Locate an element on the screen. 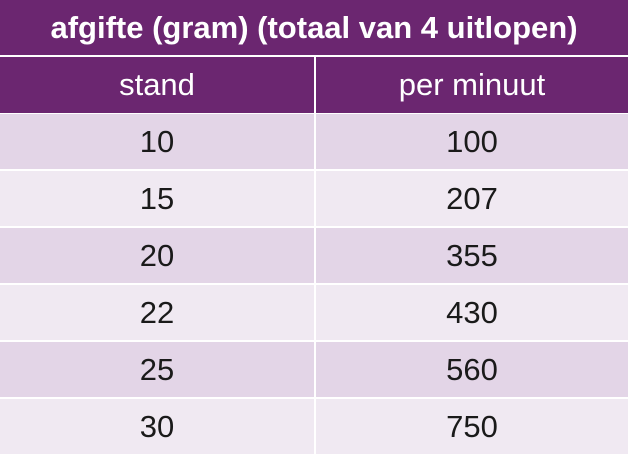 The height and width of the screenshot is (460, 628). table-cell: 20 is located at coordinates (157, 255).